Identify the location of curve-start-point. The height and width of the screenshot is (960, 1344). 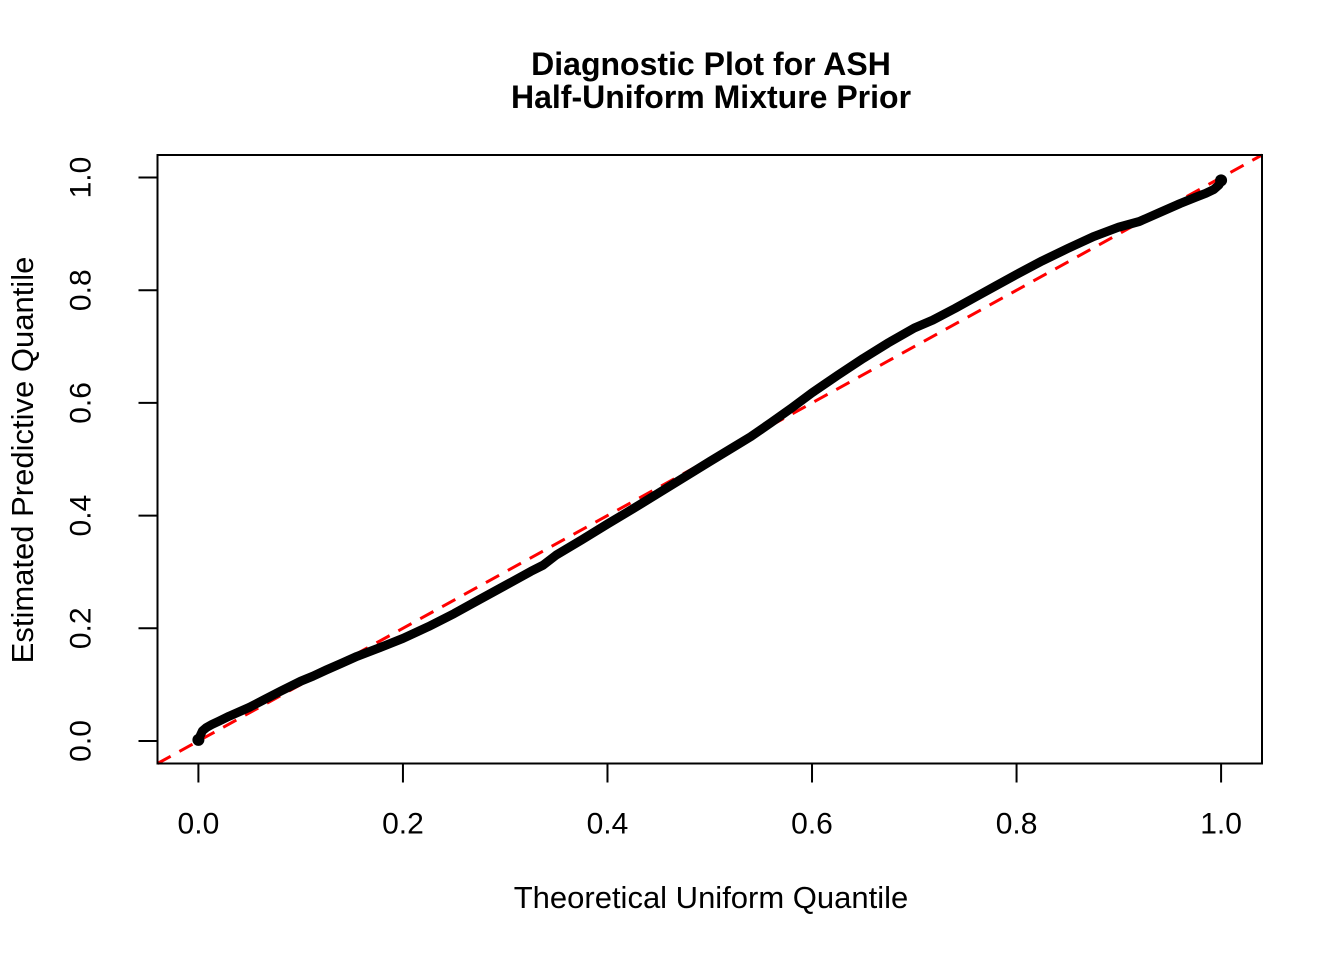
(198, 739).